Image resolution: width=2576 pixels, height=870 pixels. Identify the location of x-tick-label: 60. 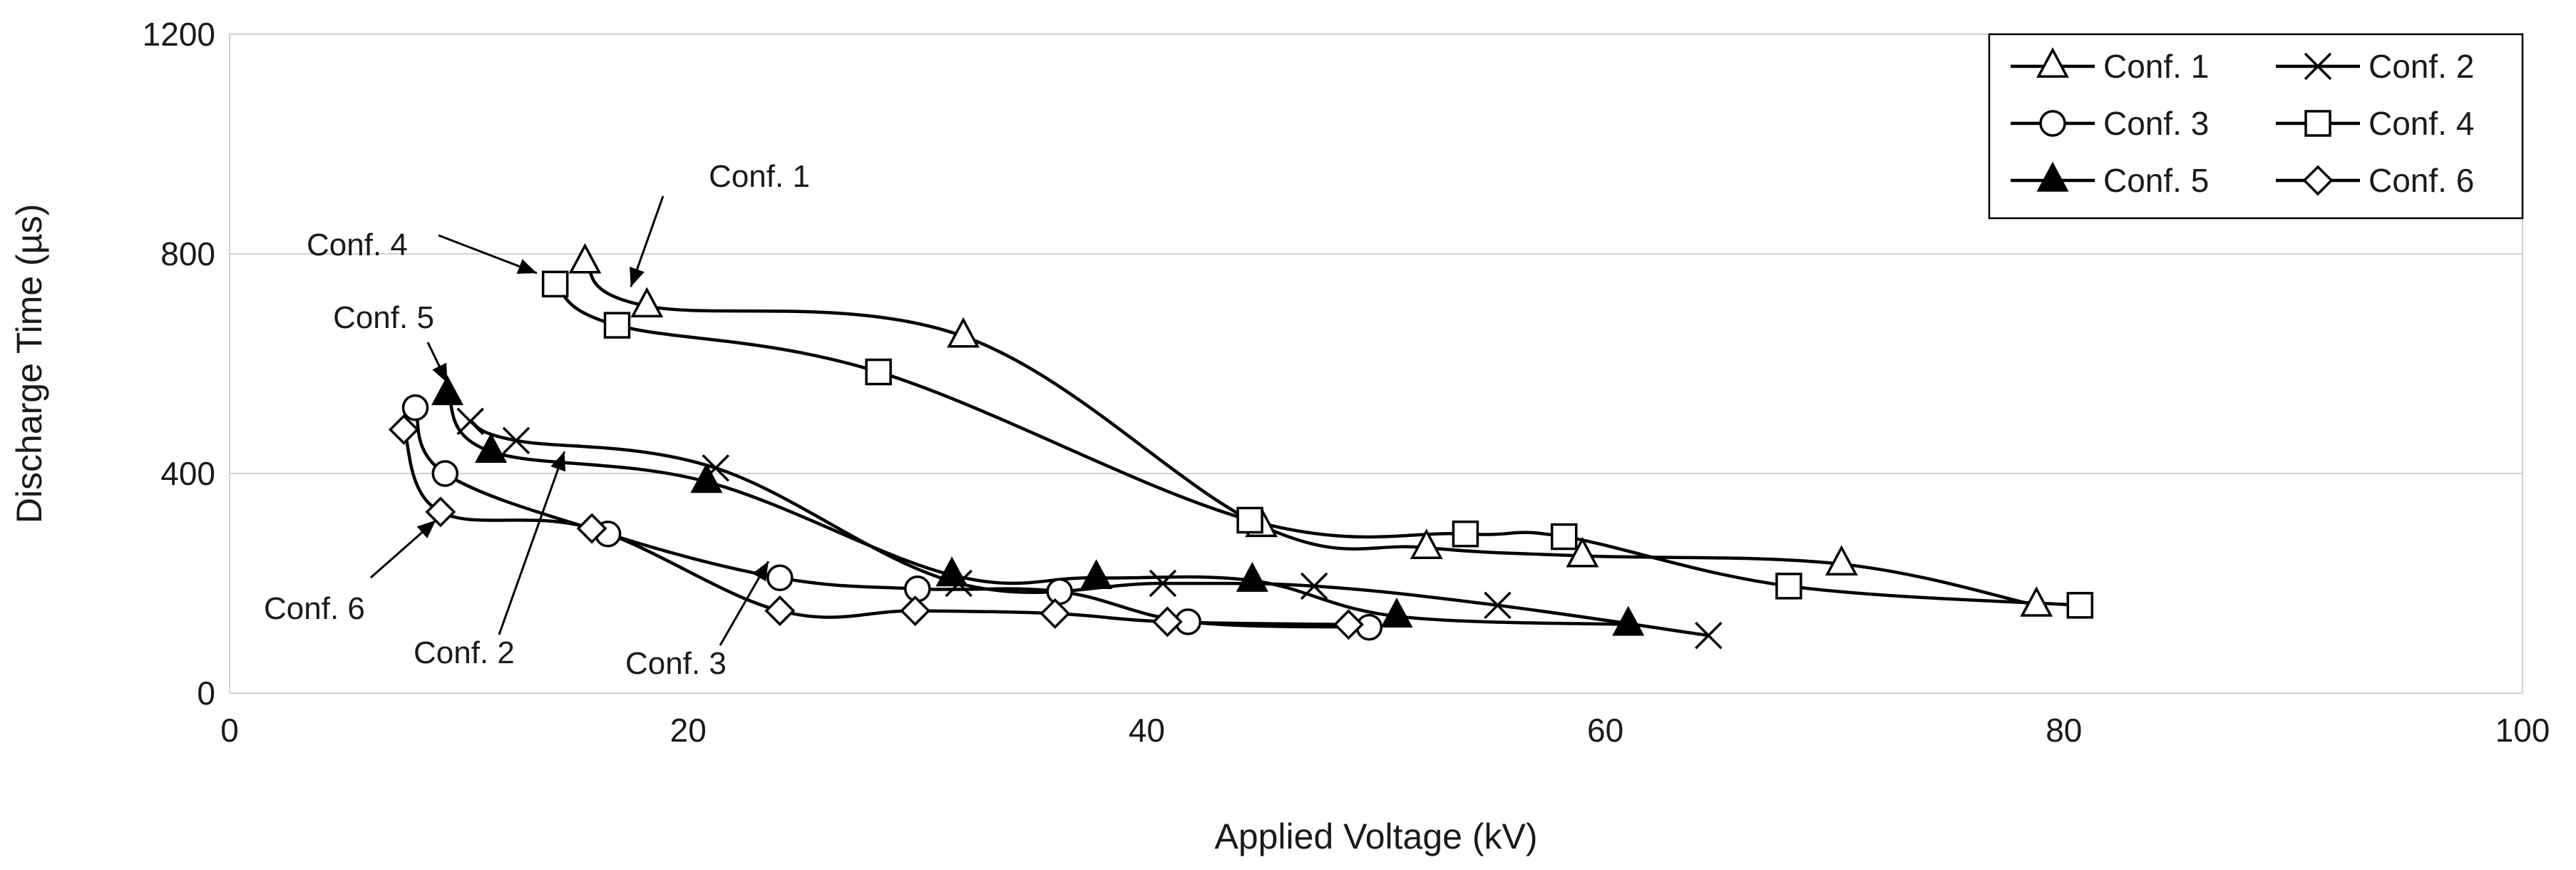
(1605, 731).